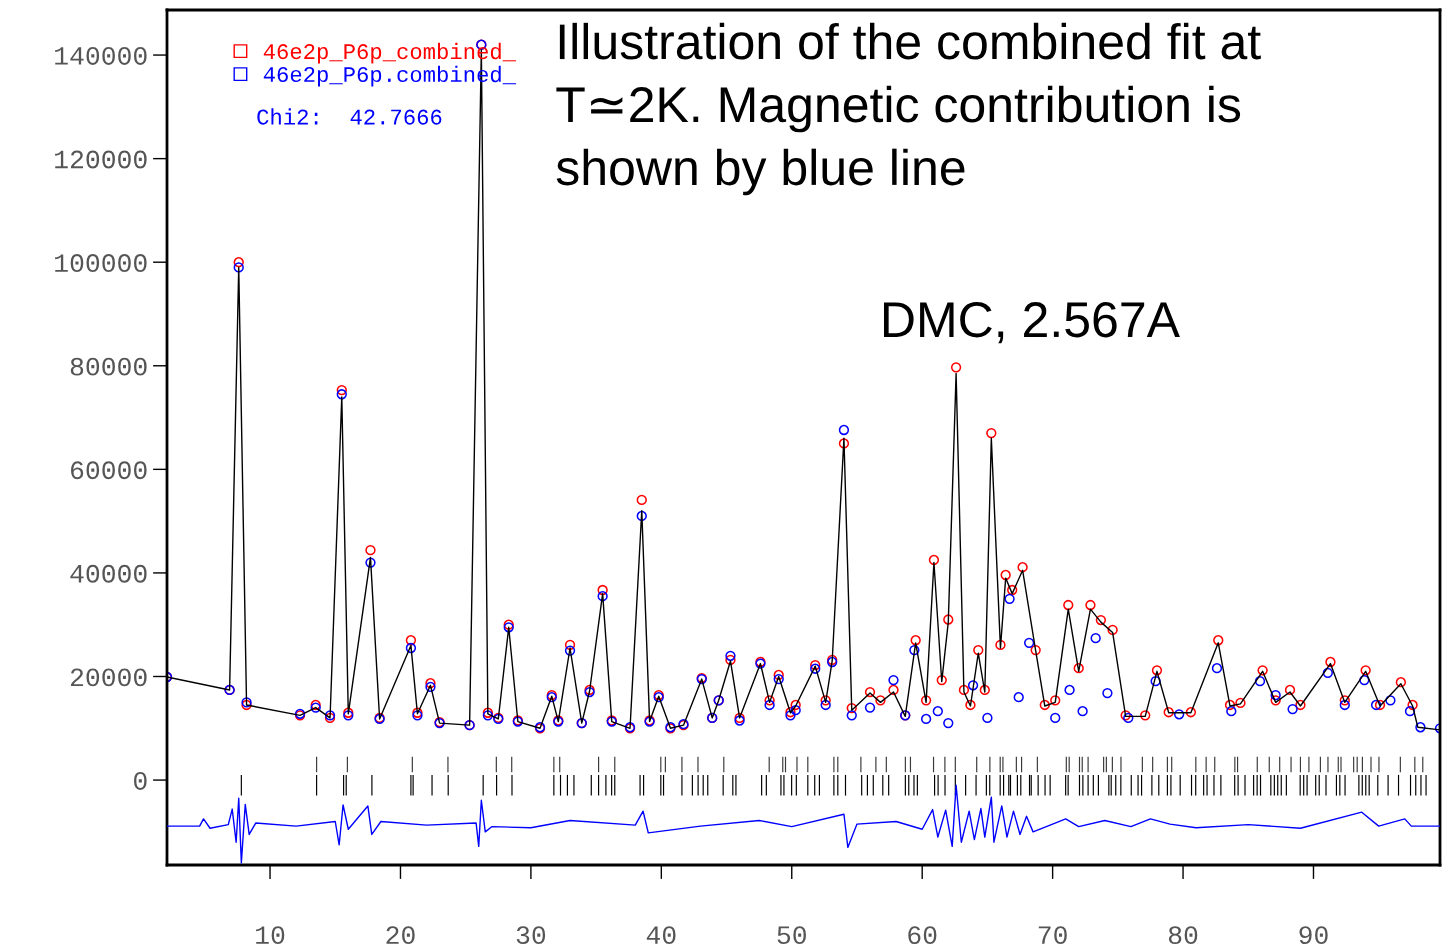 This screenshot has height=949, width=1455. What do you see at coordinates (270, 935) in the screenshot?
I see `x-tick-label: 10` at bounding box center [270, 935].